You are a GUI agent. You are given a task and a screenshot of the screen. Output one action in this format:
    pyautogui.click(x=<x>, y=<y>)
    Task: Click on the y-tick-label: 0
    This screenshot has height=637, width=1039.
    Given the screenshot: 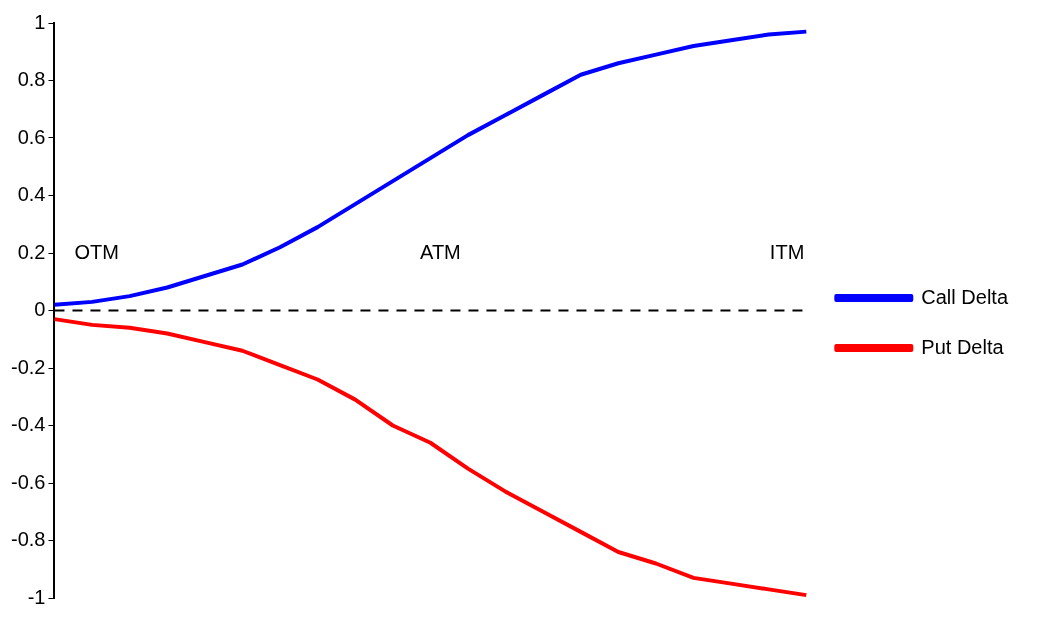 What is the action you would take?
    pyautogui.click(x=40, y=309)
    